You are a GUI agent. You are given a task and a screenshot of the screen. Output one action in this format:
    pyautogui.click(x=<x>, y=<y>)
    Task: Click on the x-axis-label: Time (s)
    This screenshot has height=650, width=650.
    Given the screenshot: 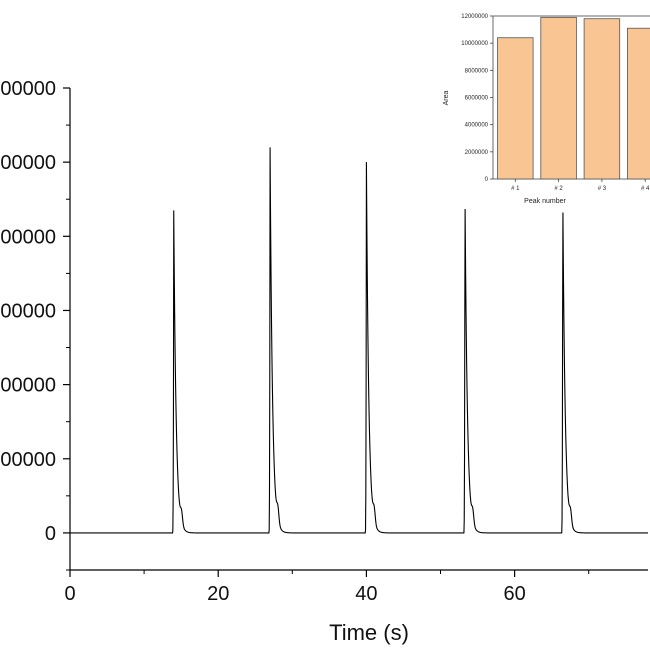 What is the action you would take?
    pyautogui.click(x=369, y=632)
    